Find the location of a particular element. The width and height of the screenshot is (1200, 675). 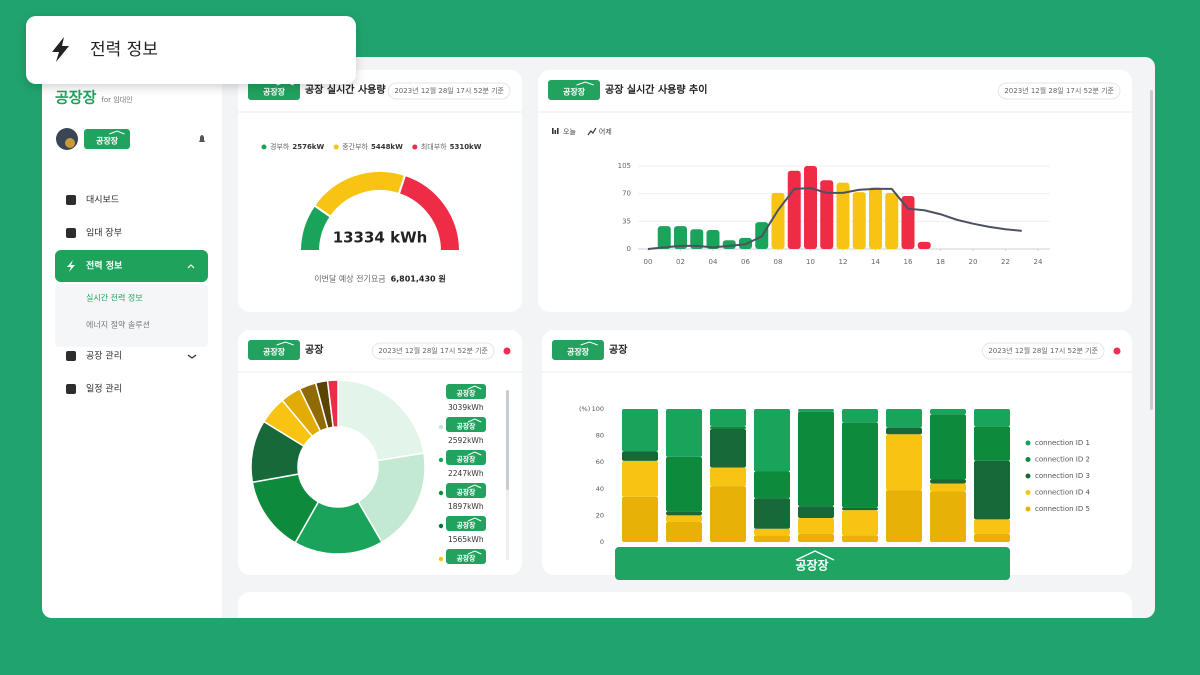

submenu-label: 에너지 절약 솔루션 is located at coordinates (118, 325).